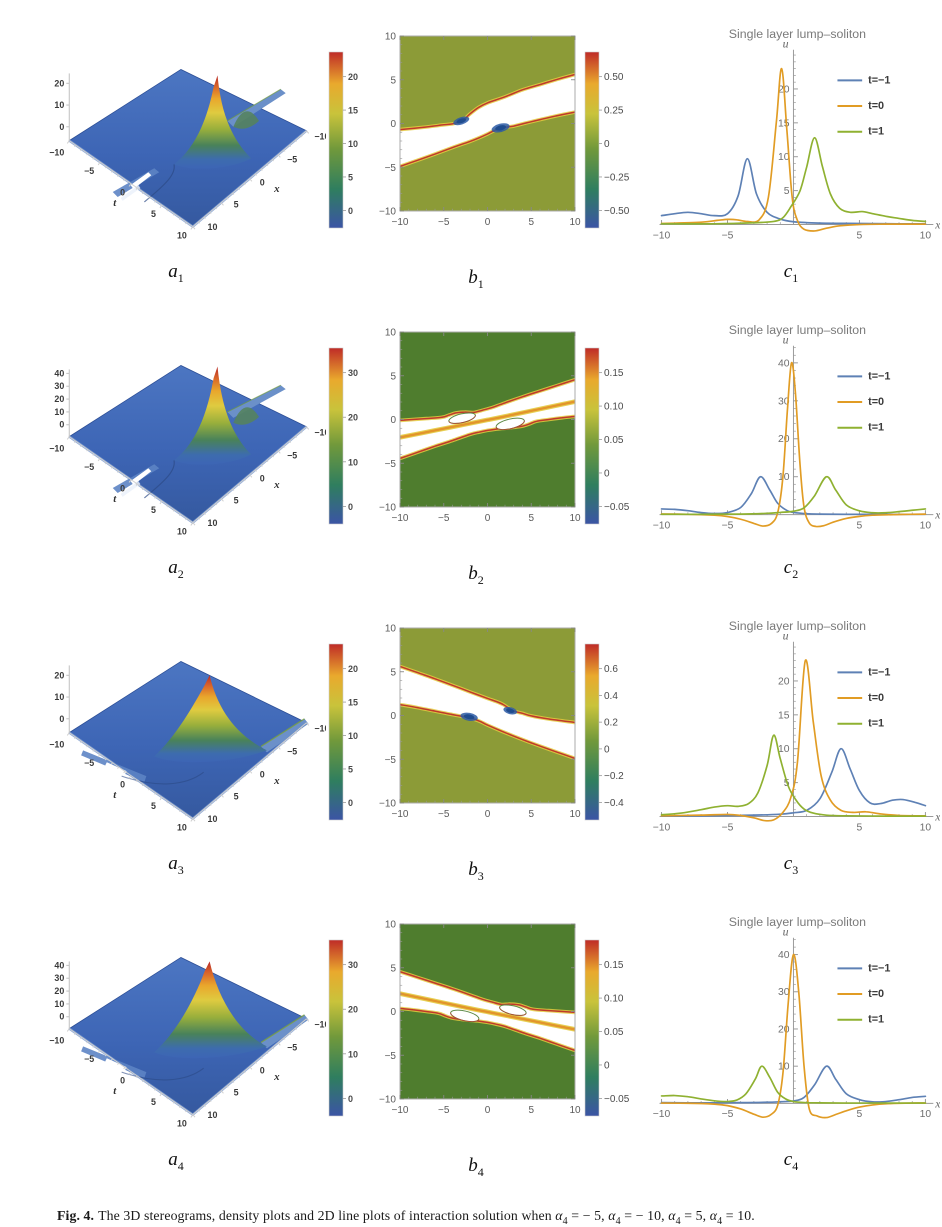  What do you see at coordinates (604, 732) in the screenshot?
I see `colorbar-density: 0.6 0.4 0.2 0 −0.2 −0.4` at bounding box center [604, 732].